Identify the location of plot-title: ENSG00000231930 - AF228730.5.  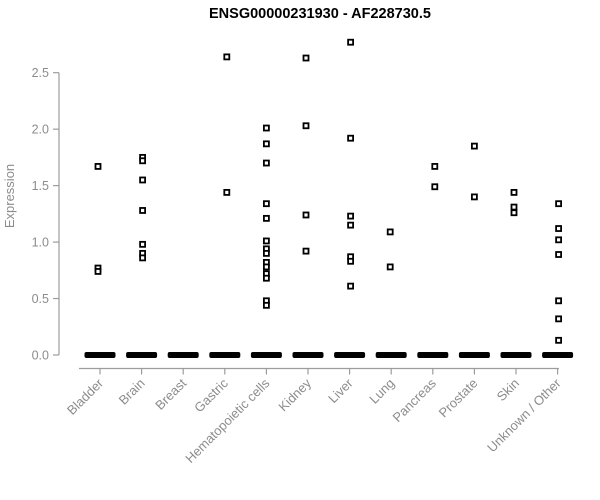
(320, 14).